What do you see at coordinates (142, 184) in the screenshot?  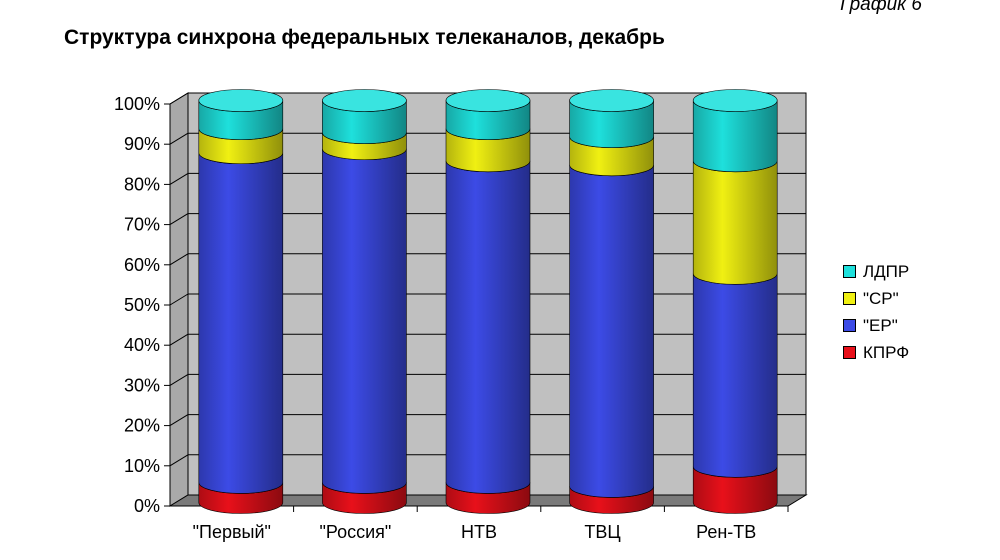 I see `y-tick-label: 80%` at bounding box center [142, 184].